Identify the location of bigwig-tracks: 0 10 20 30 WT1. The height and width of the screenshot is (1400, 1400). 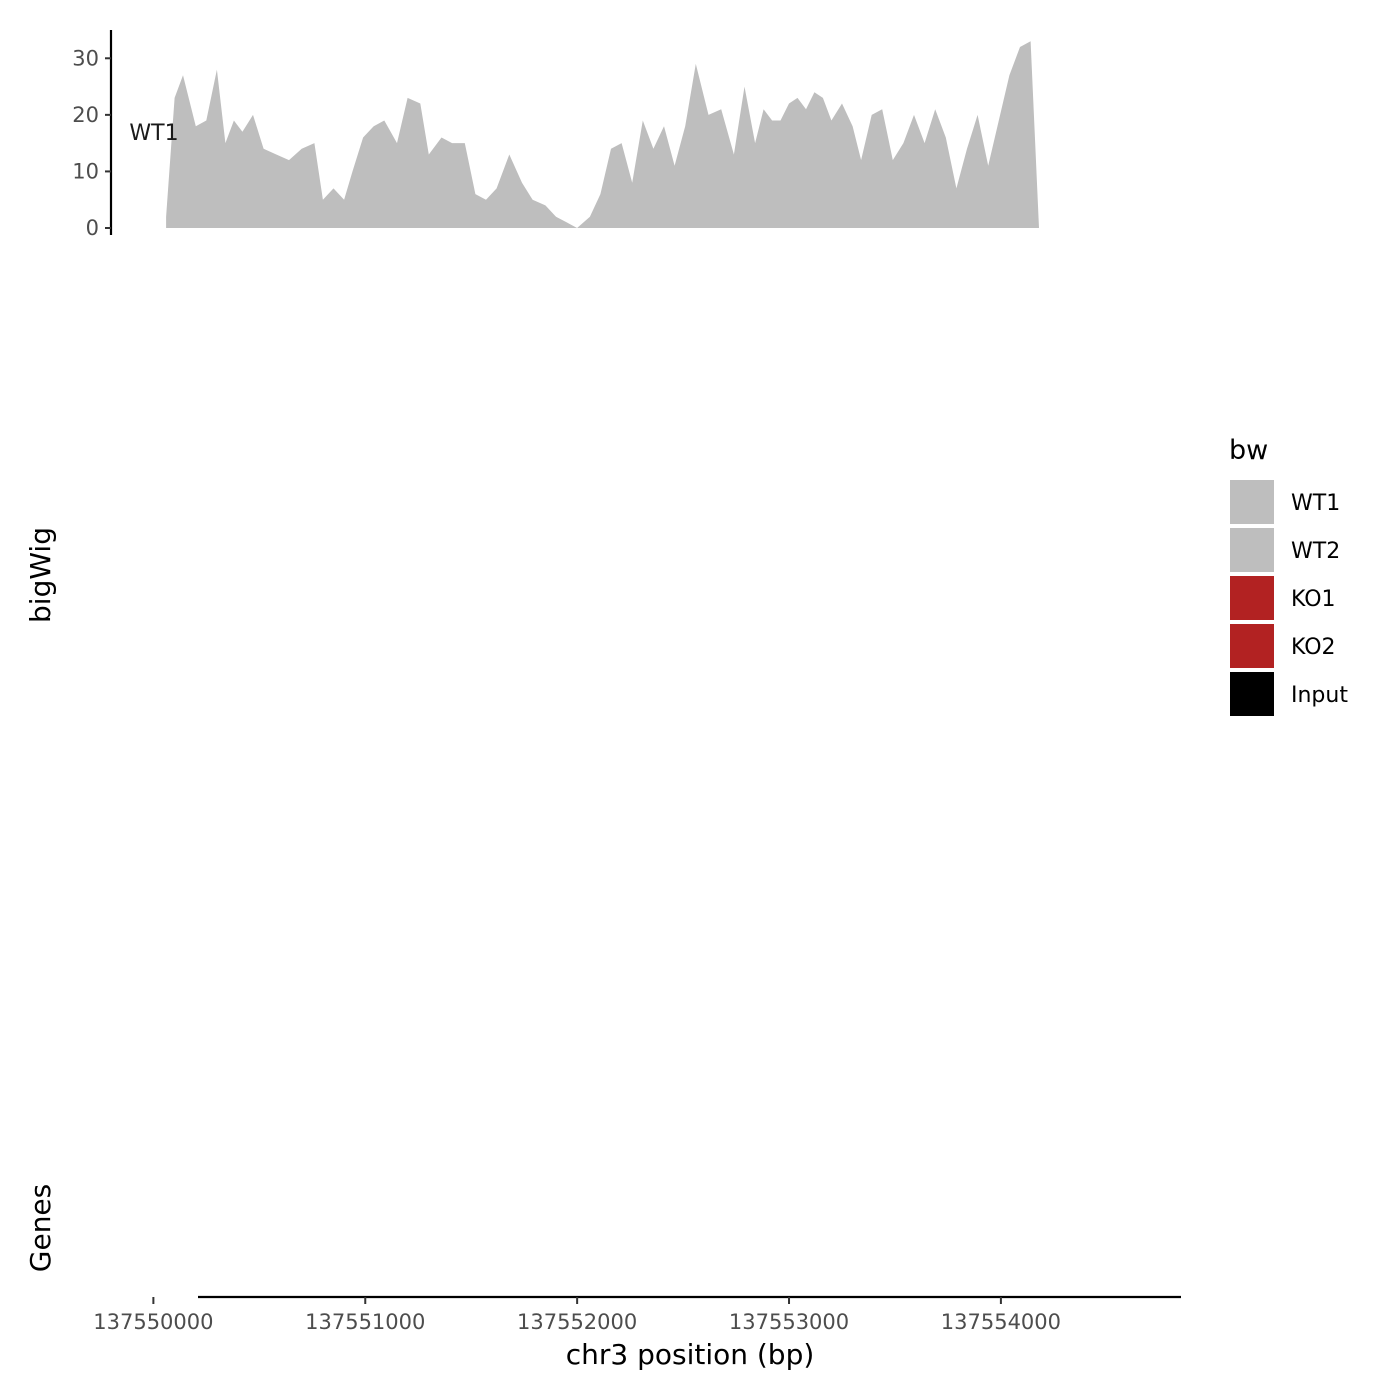
(598, 135).